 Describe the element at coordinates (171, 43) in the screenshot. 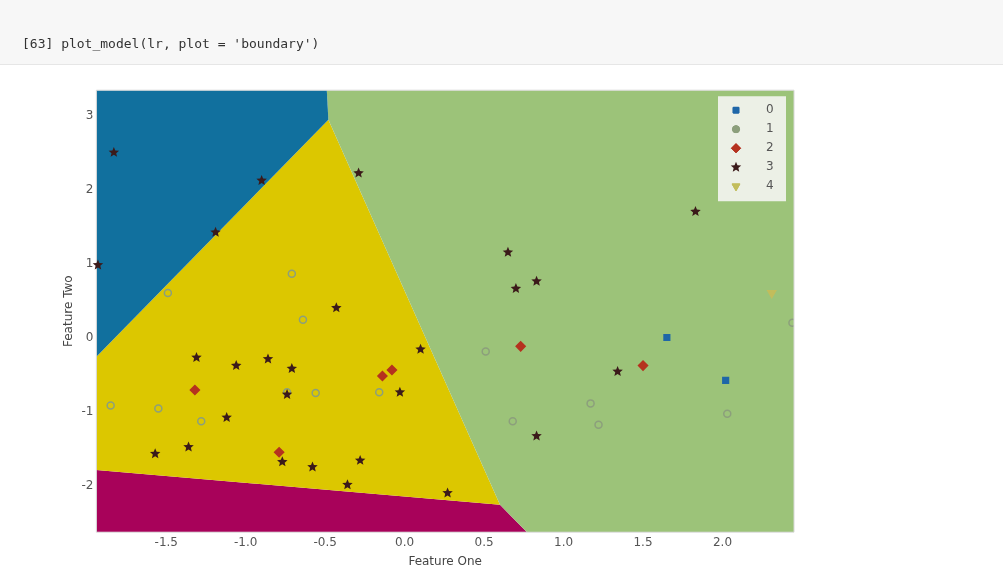

I see `text: [63] plot_model(lr, plot = 'boundary')` at that location.